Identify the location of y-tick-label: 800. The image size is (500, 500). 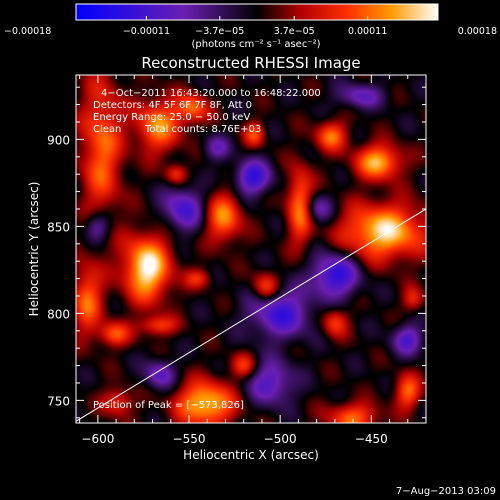
(58, 314).